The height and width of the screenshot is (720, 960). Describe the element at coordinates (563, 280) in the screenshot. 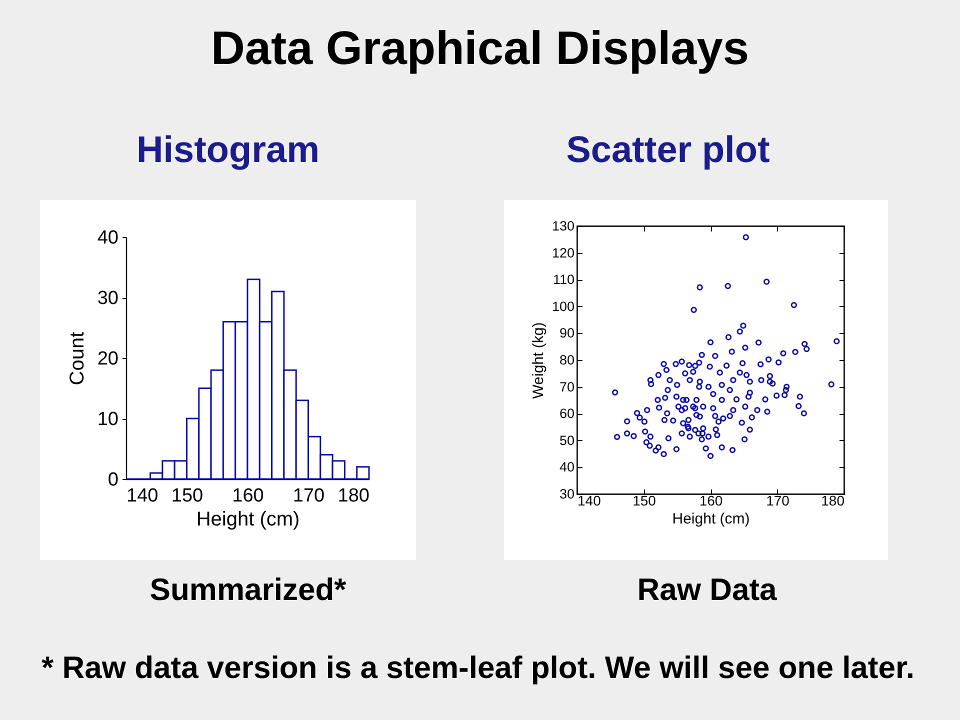

I see `y-tick-label: 110` at that location.